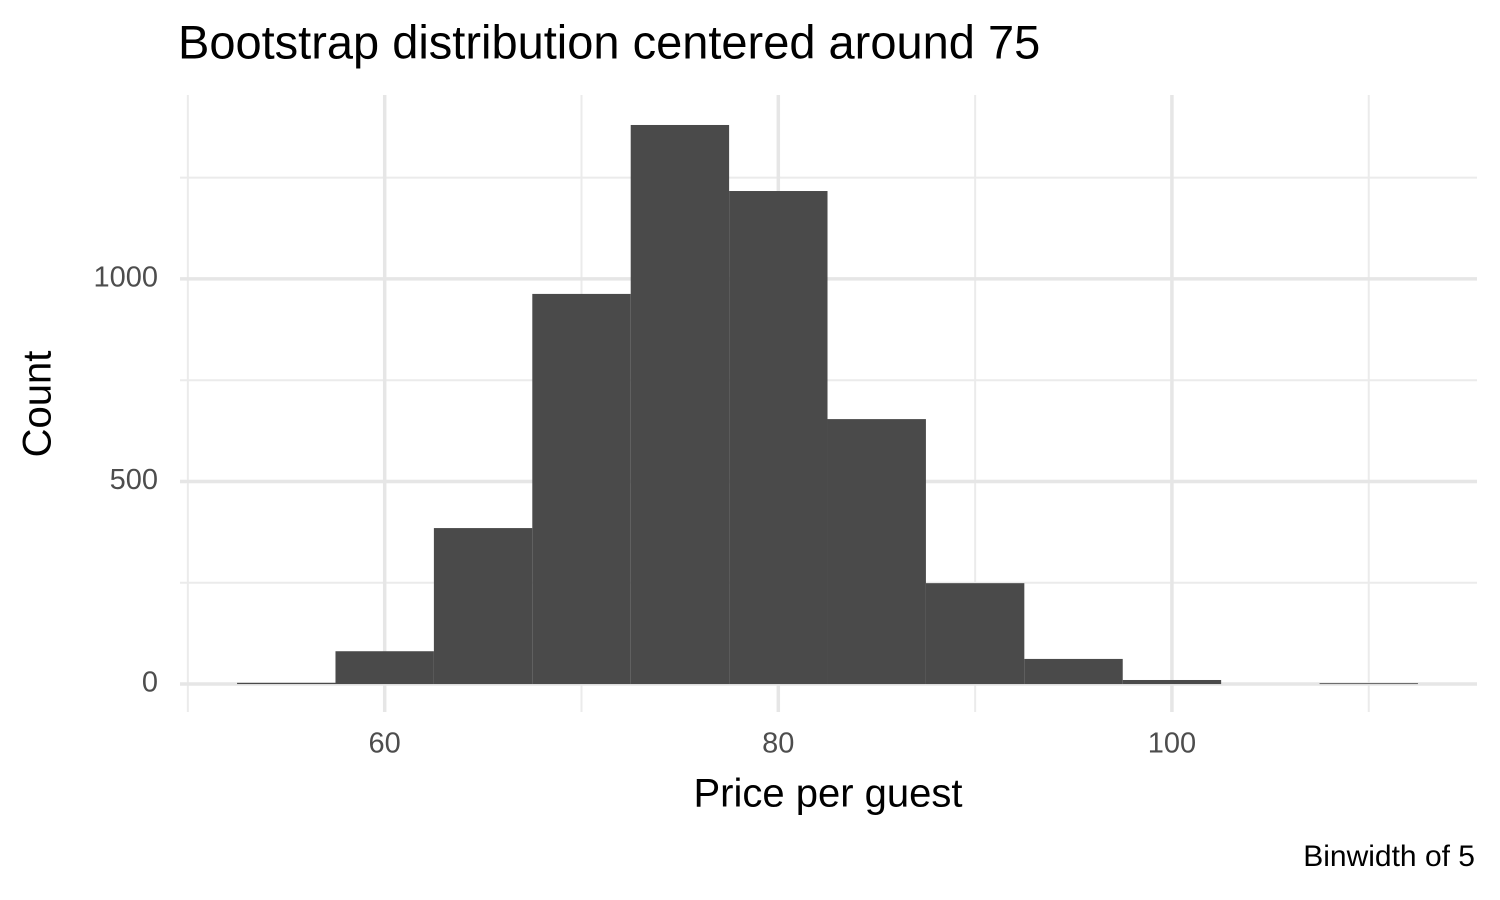 The image size is (1500, 900). I want to click on x-axis-label: Price per guest, so click(827, 794).